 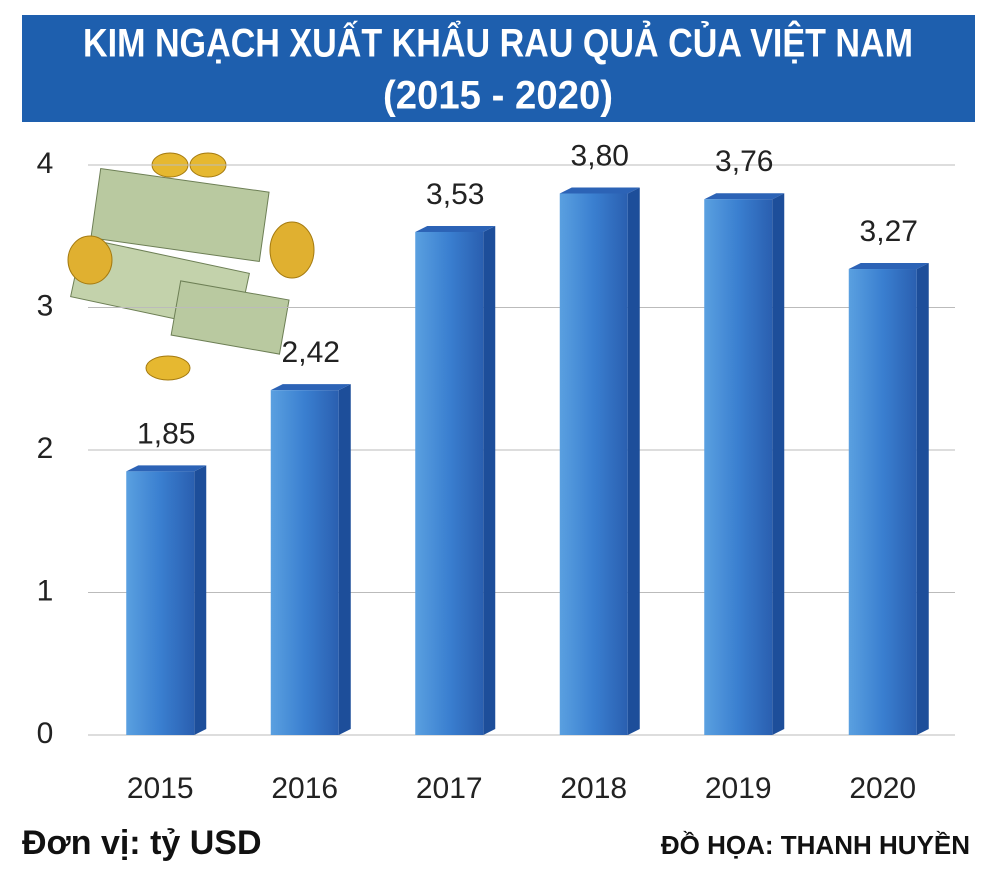 I want to click on x-tick-label: 2016, so click(x=304, y=788).